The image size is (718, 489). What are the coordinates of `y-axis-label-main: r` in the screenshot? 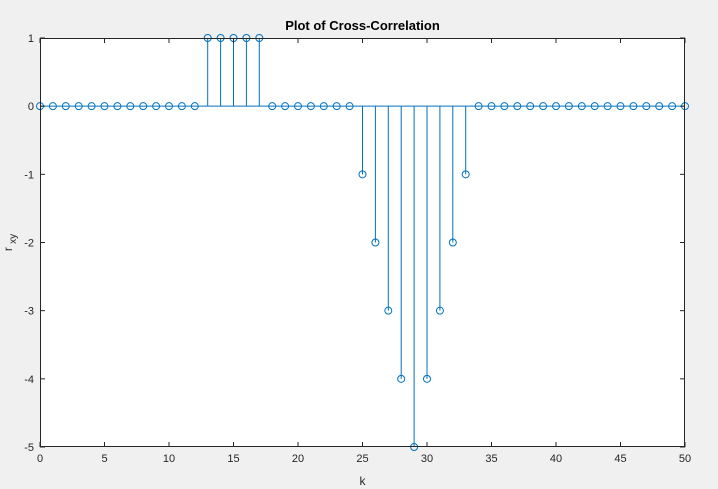 It's located at (8, 249).